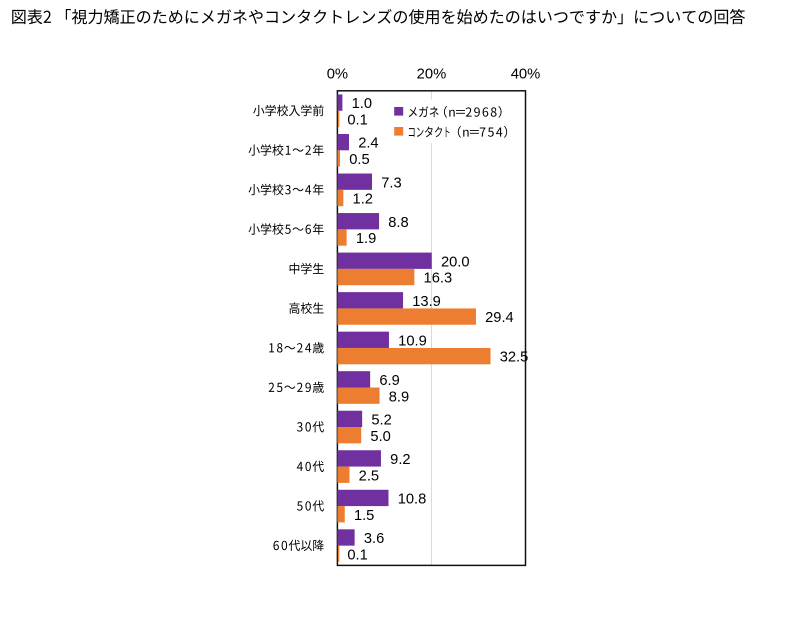 This screenshot has width=810, height=623. Describe the element at coordinates (364, 516) in the screenshot. I see `svg-text: 1.5` at that location.